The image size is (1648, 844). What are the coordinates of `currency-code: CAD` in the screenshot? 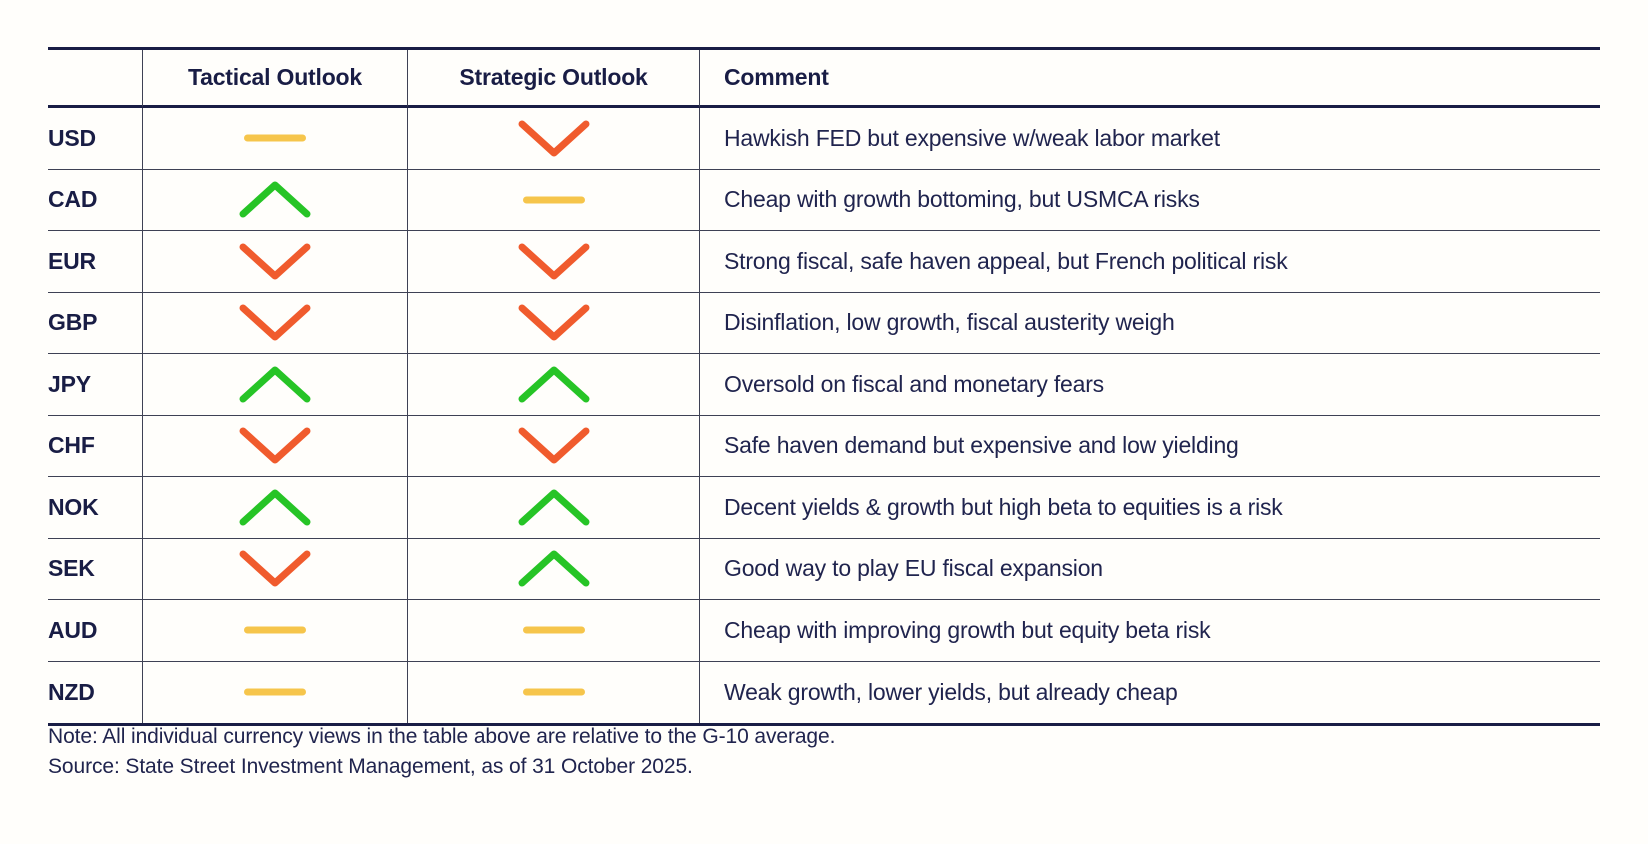 It's located at (95, 200).